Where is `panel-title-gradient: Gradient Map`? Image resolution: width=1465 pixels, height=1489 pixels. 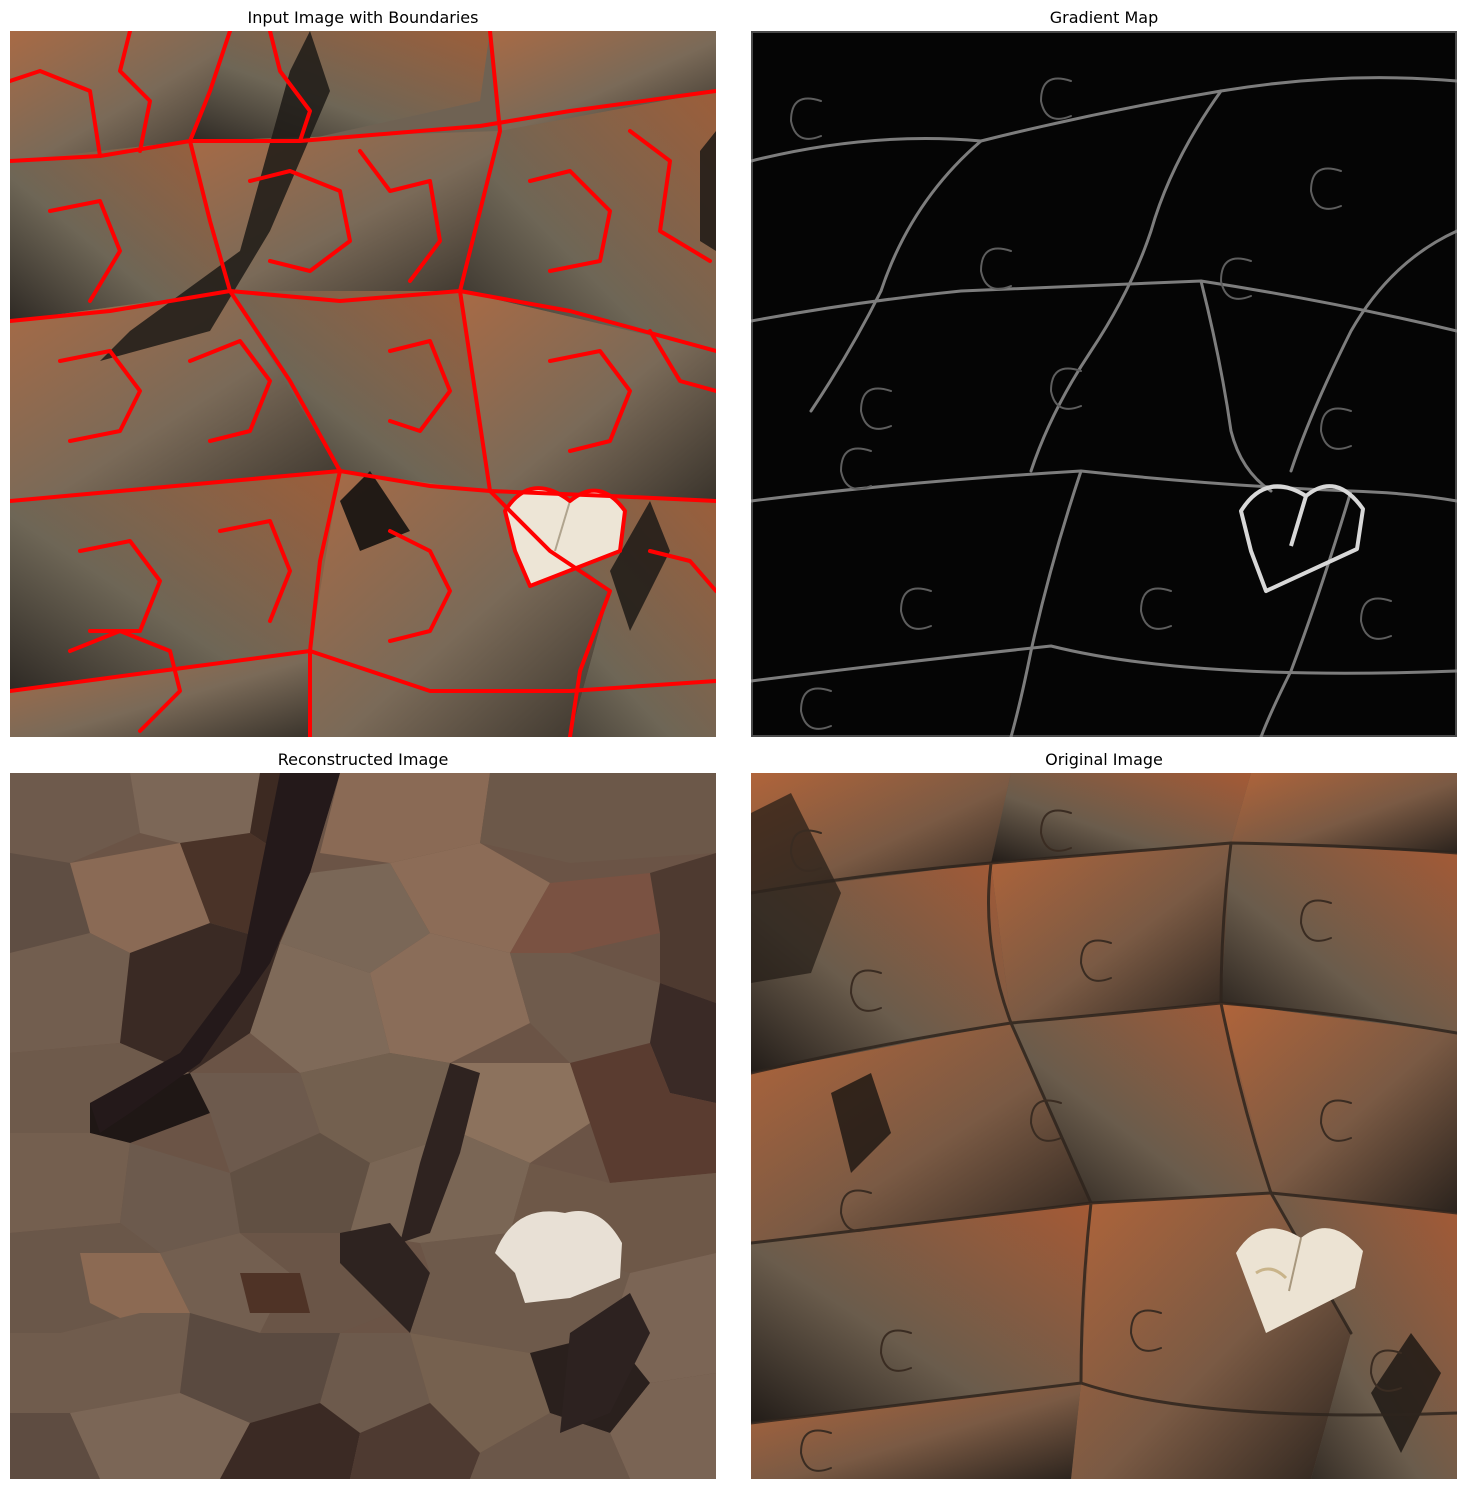 panel-title-gradient: Gradient Map is located at coordinates (1104, 17).